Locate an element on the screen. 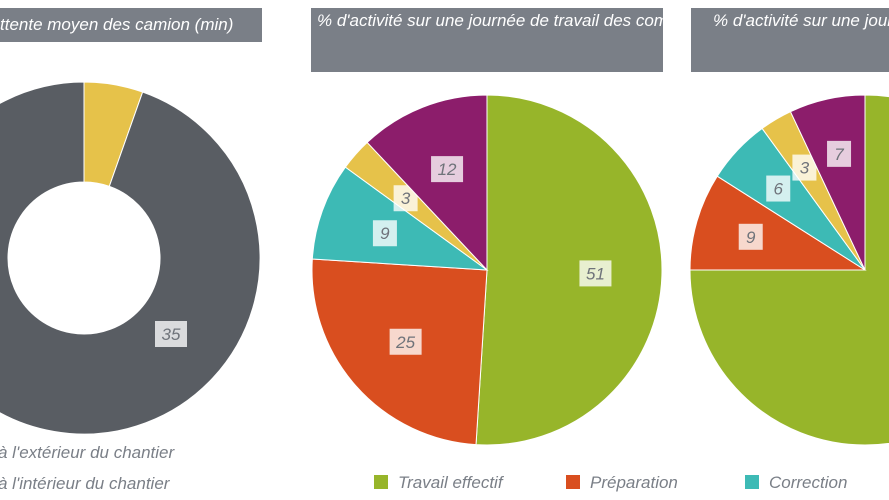 This screenshot has height=500, width=889. chart-title-waiting-time: ttente moyen des camion (min) is located at coordinates (131, 25).